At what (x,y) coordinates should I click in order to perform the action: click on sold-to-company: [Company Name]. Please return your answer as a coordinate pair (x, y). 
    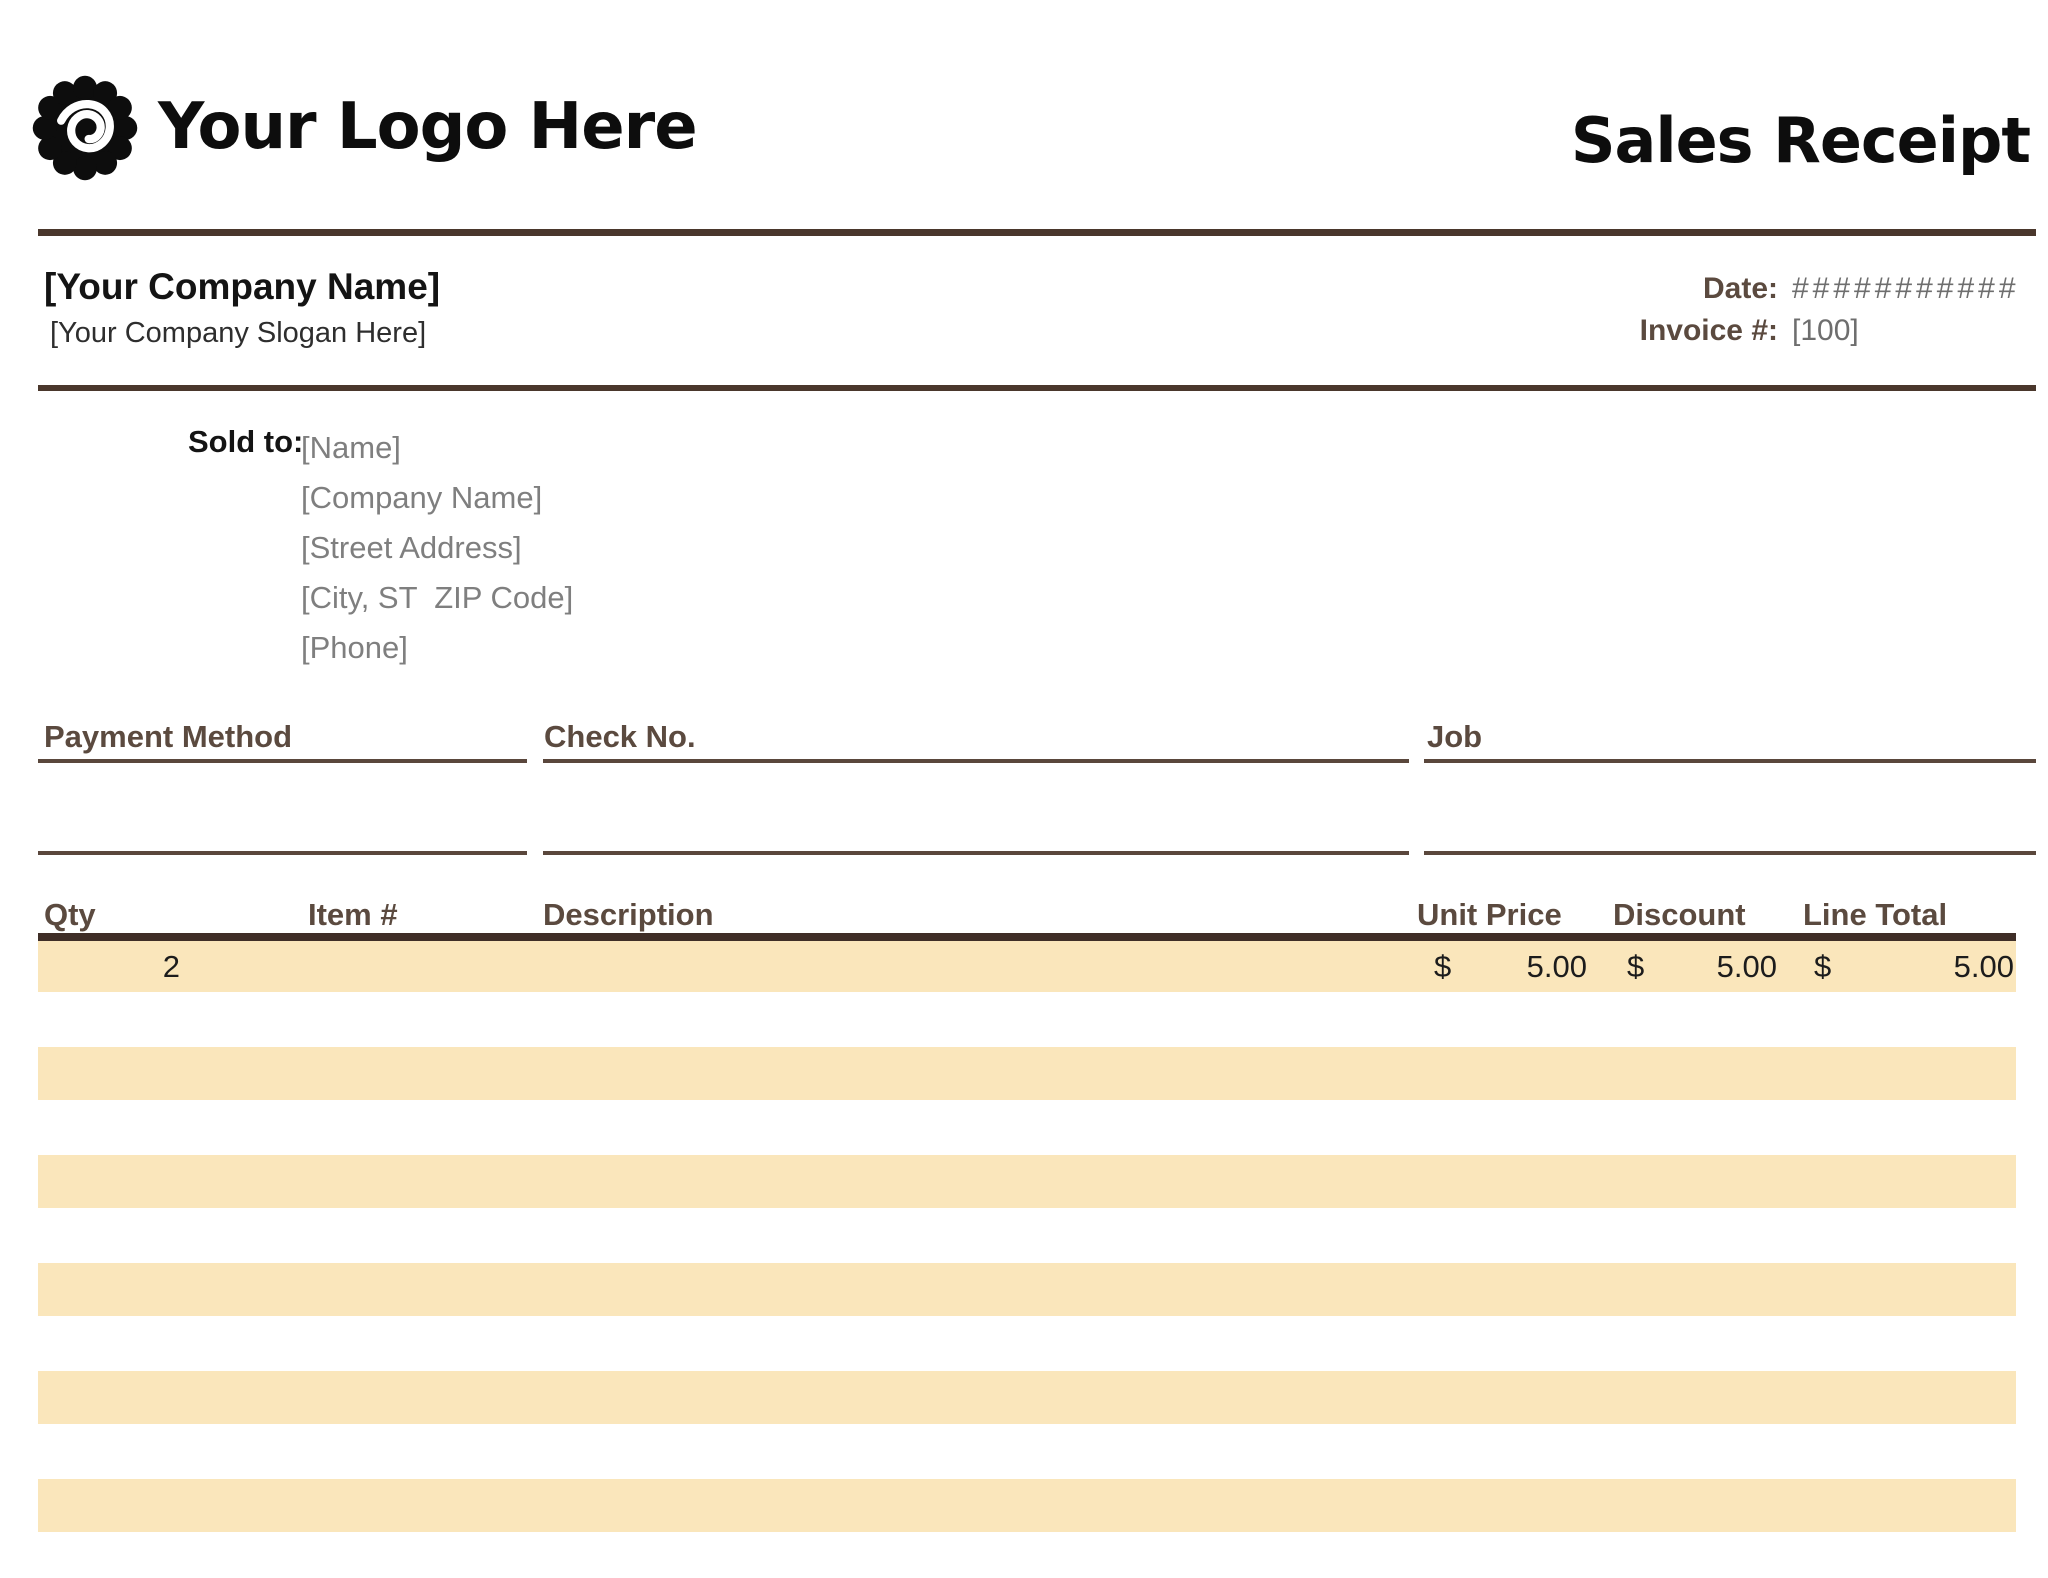
    Looking at the image, I should click on (422, 497).